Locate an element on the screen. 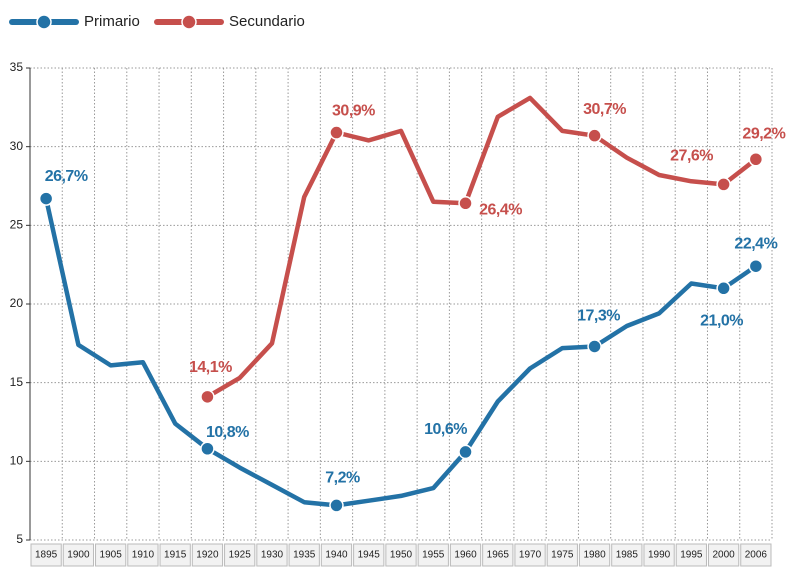 The height and width of the screenshot is (573, 786). x-tick-label: 1995 is located at coordinates (691, 555).